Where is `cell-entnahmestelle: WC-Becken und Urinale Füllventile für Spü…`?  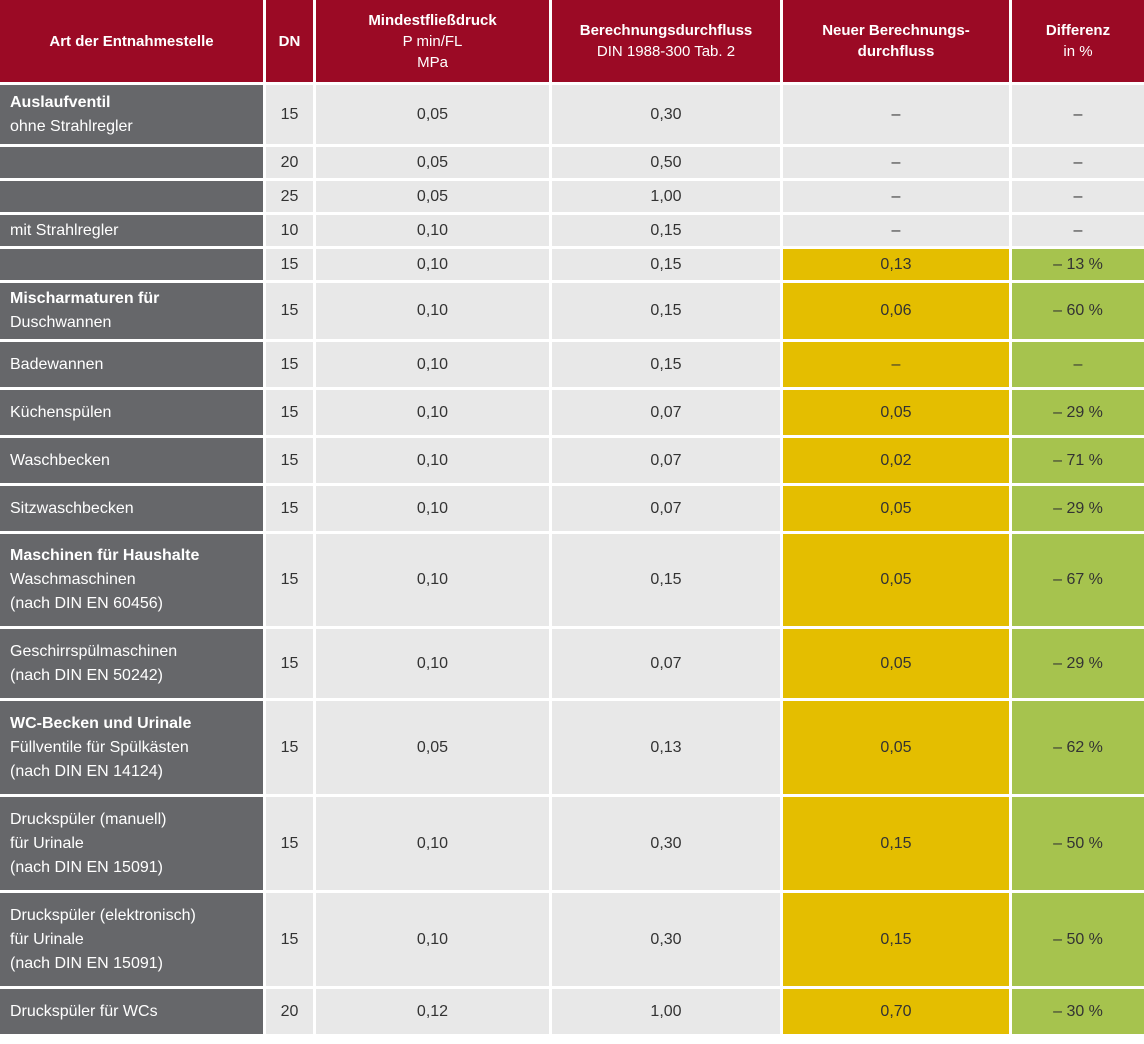
cell-entnahmestelle: WC-Becken und Urinale Füllventile für Spü… is located at coordinates (131, 749).